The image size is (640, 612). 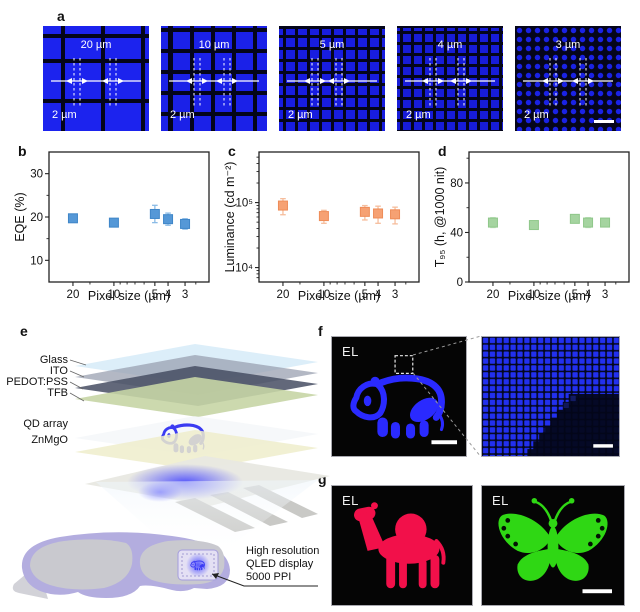 I want to click on chart-eqe: 20 10 5 4 3 10 20 30 Pixel size (µm) EQE (%), so click(x=111, y=227).